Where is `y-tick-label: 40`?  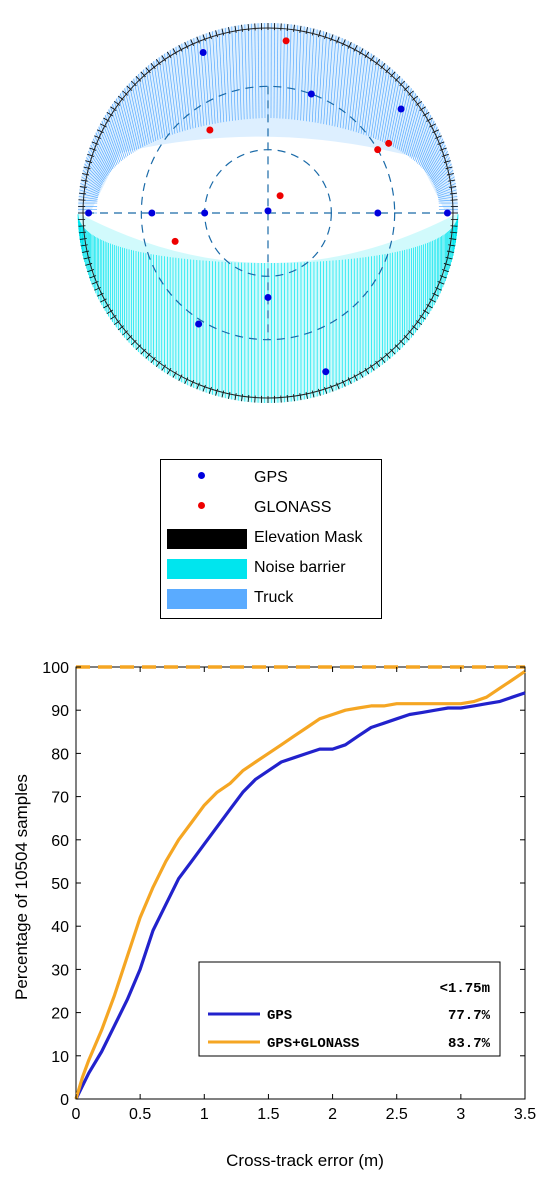 y-tick-label: 40 is located at coordinates (60, 927).